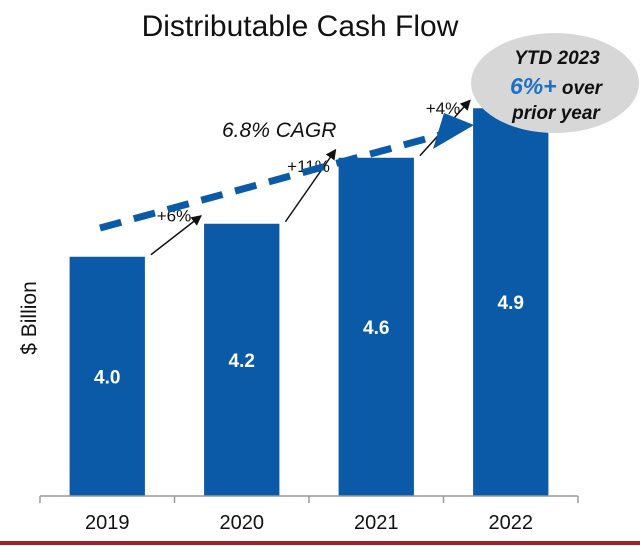 This screenshot has width=640, height=547. I want to click on growth-labels: +6%+11%+4%, so click(309, 162).